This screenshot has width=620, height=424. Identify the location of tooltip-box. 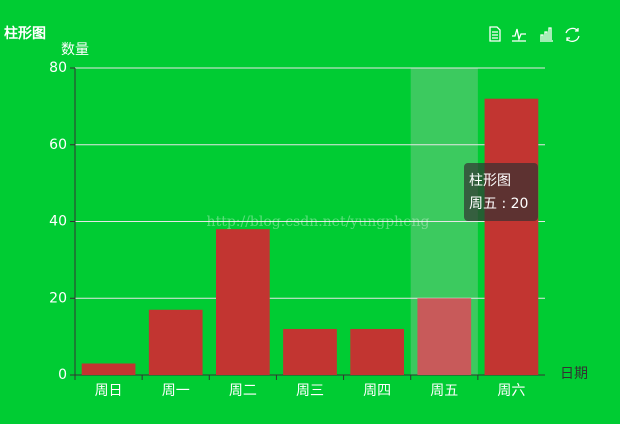
(501, 192).